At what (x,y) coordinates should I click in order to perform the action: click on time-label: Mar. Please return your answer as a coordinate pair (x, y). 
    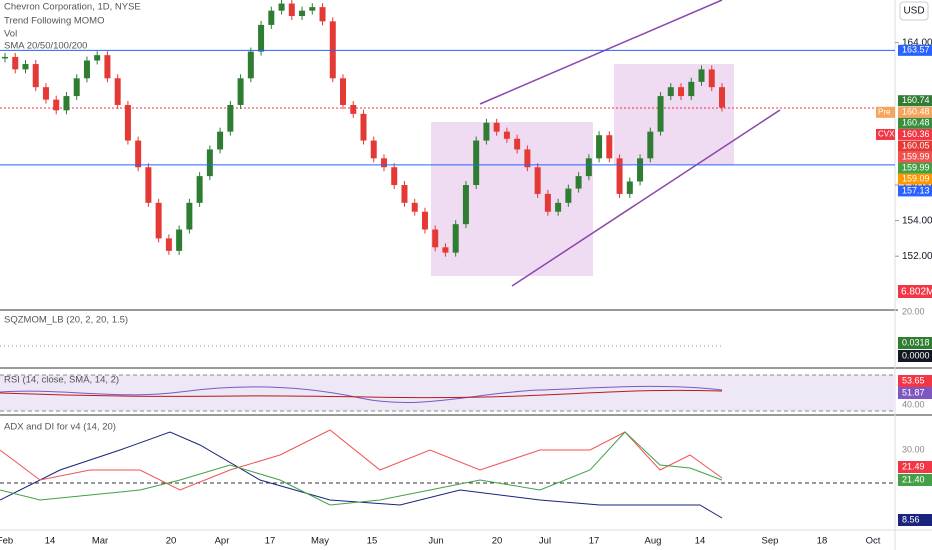
    Looking at the image, I should click on (100, 541).